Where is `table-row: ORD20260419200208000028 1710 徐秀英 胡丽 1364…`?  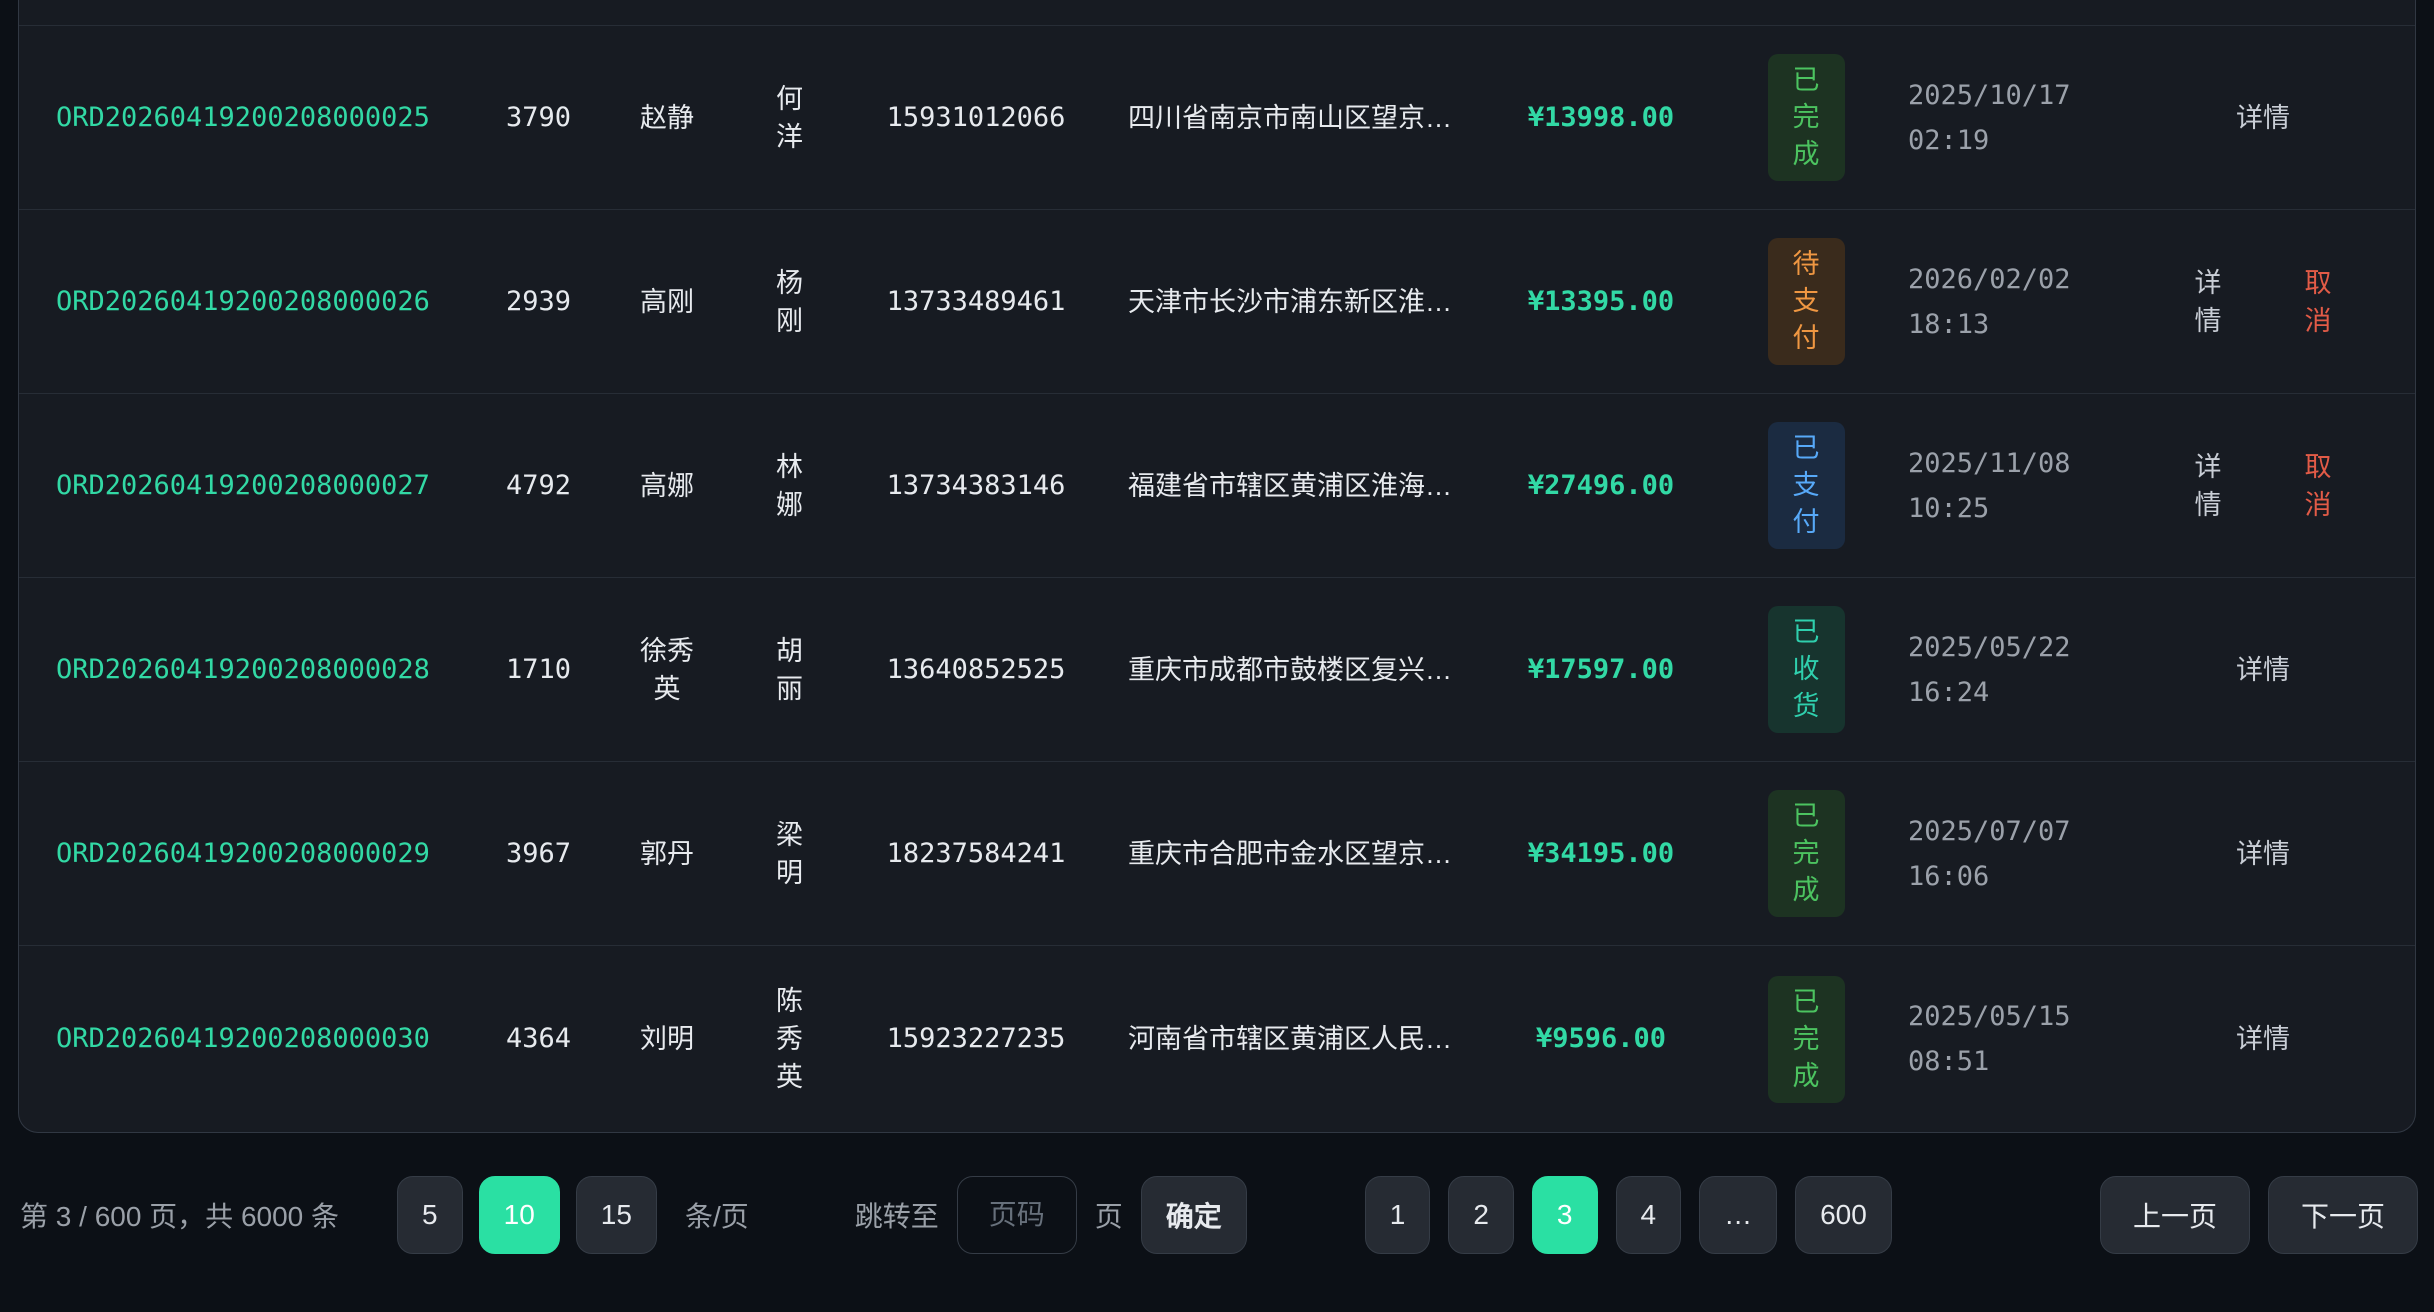
table-row: ORD20260419200208000028 1710 徐秀英 胡丽 1364… is located at coordinates (1217, 669).